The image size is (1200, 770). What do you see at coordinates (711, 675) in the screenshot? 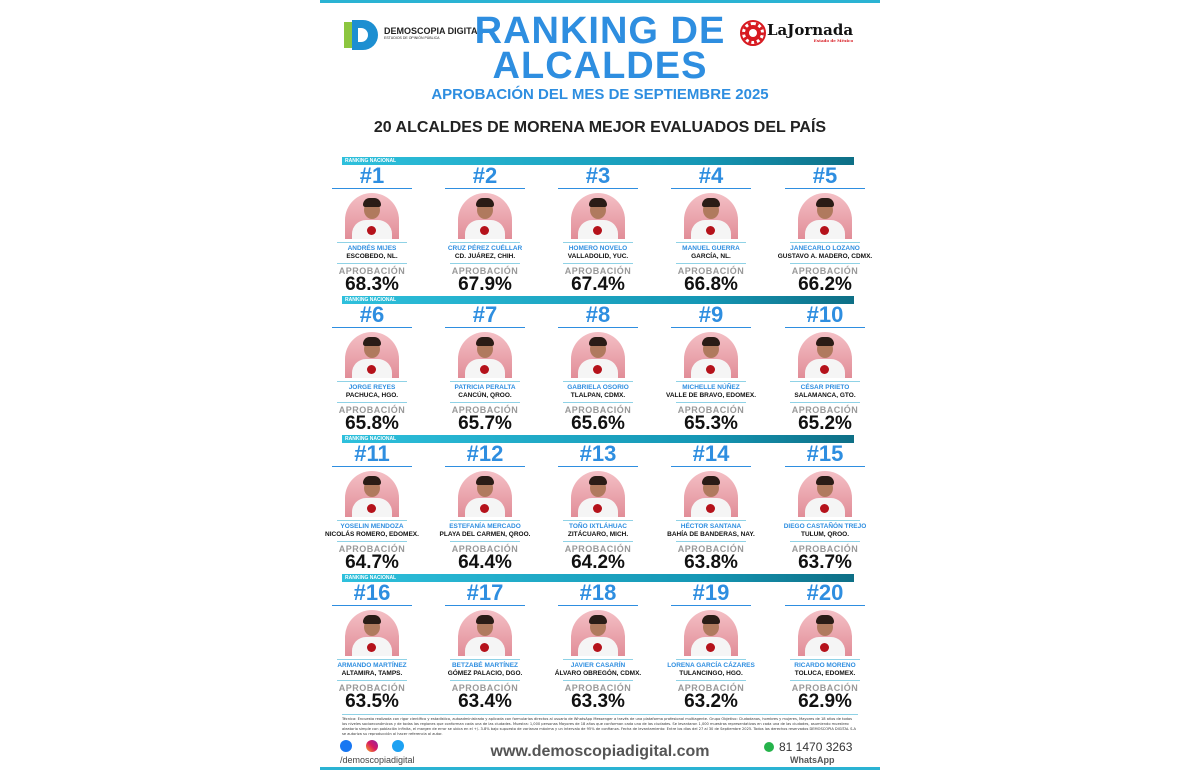
I see `alcalde-city: TULANCINGO, HGO.` at bounding box center [711, 675].